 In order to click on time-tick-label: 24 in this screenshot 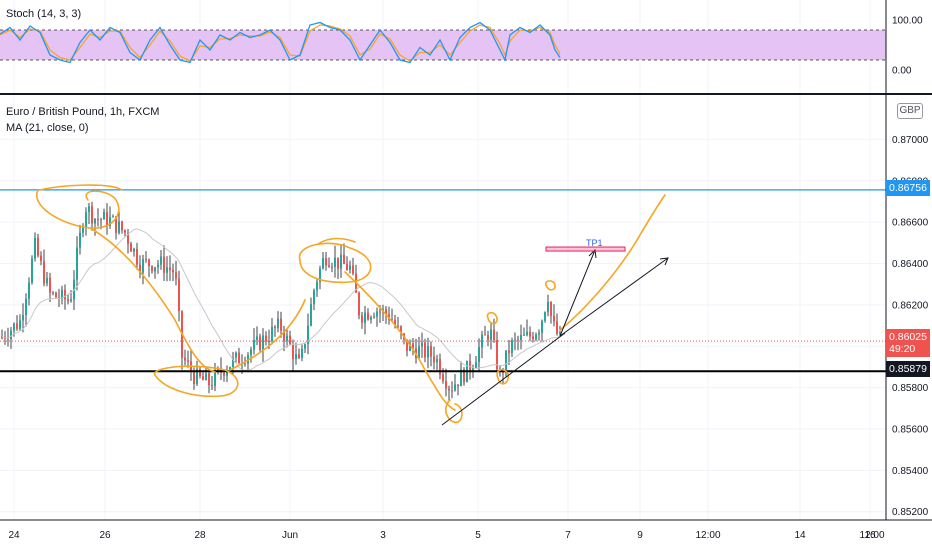, I will do `click(14, 535)`.